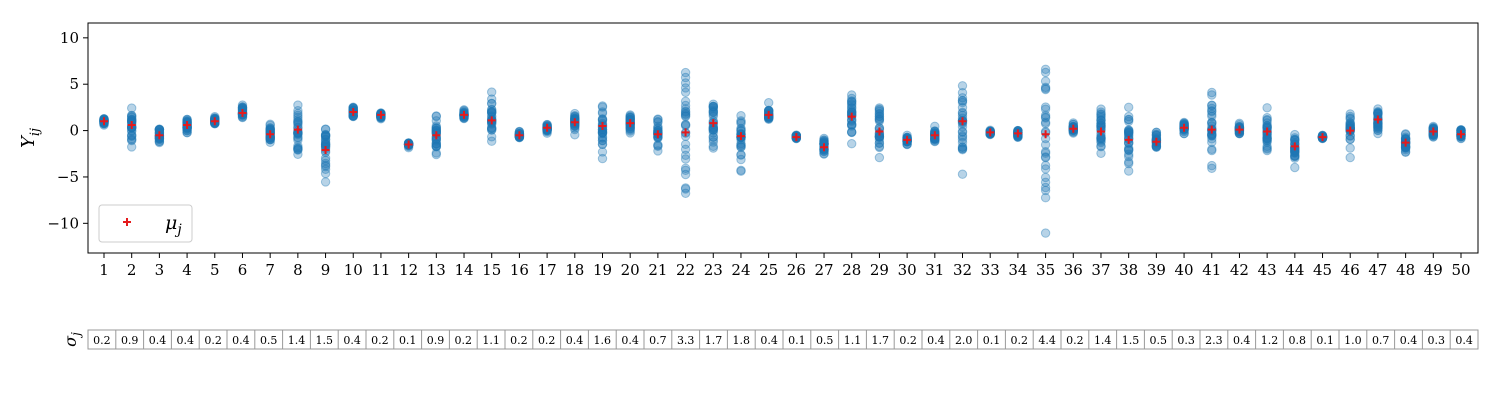 The image size is (1500, 400). What do you see at coordinates (740, 270) in the screenshot?
I see `x-tick-label: 24` at bounding box center [740, 270].